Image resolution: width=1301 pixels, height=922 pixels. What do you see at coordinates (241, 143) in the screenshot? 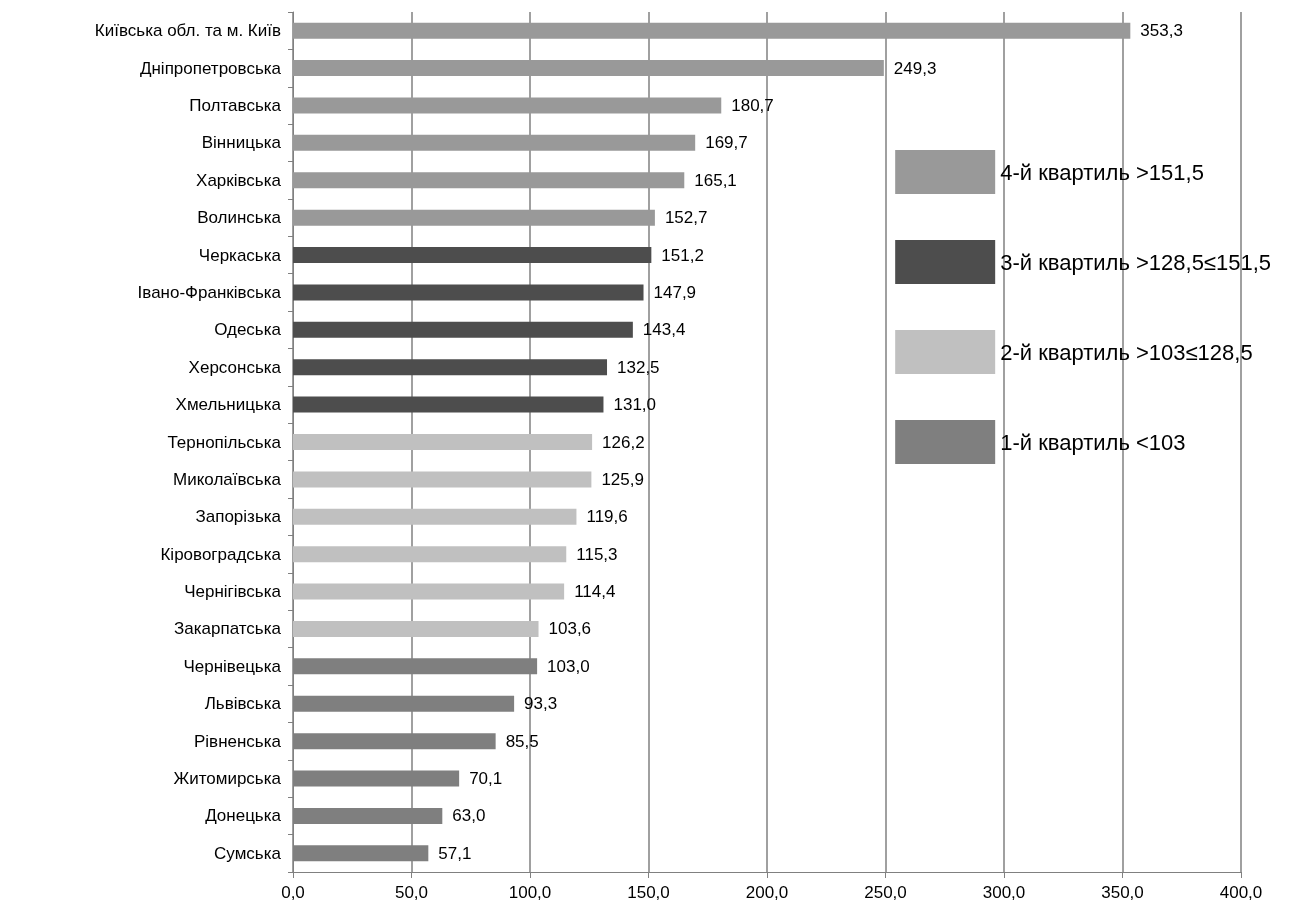
I see `y-tick-label: Вінницька` at bounding box center [241, 143].